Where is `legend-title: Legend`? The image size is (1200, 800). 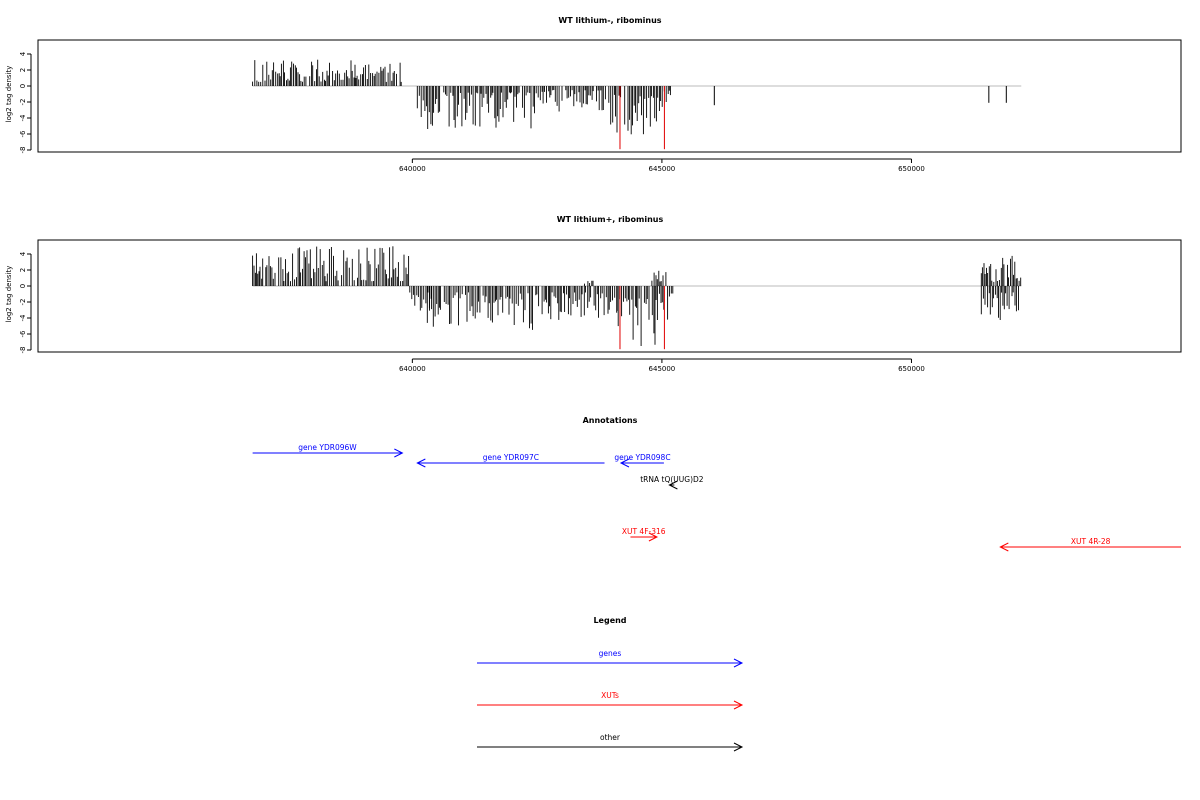
legend-title: Legend is located at coordinates (609, 620).